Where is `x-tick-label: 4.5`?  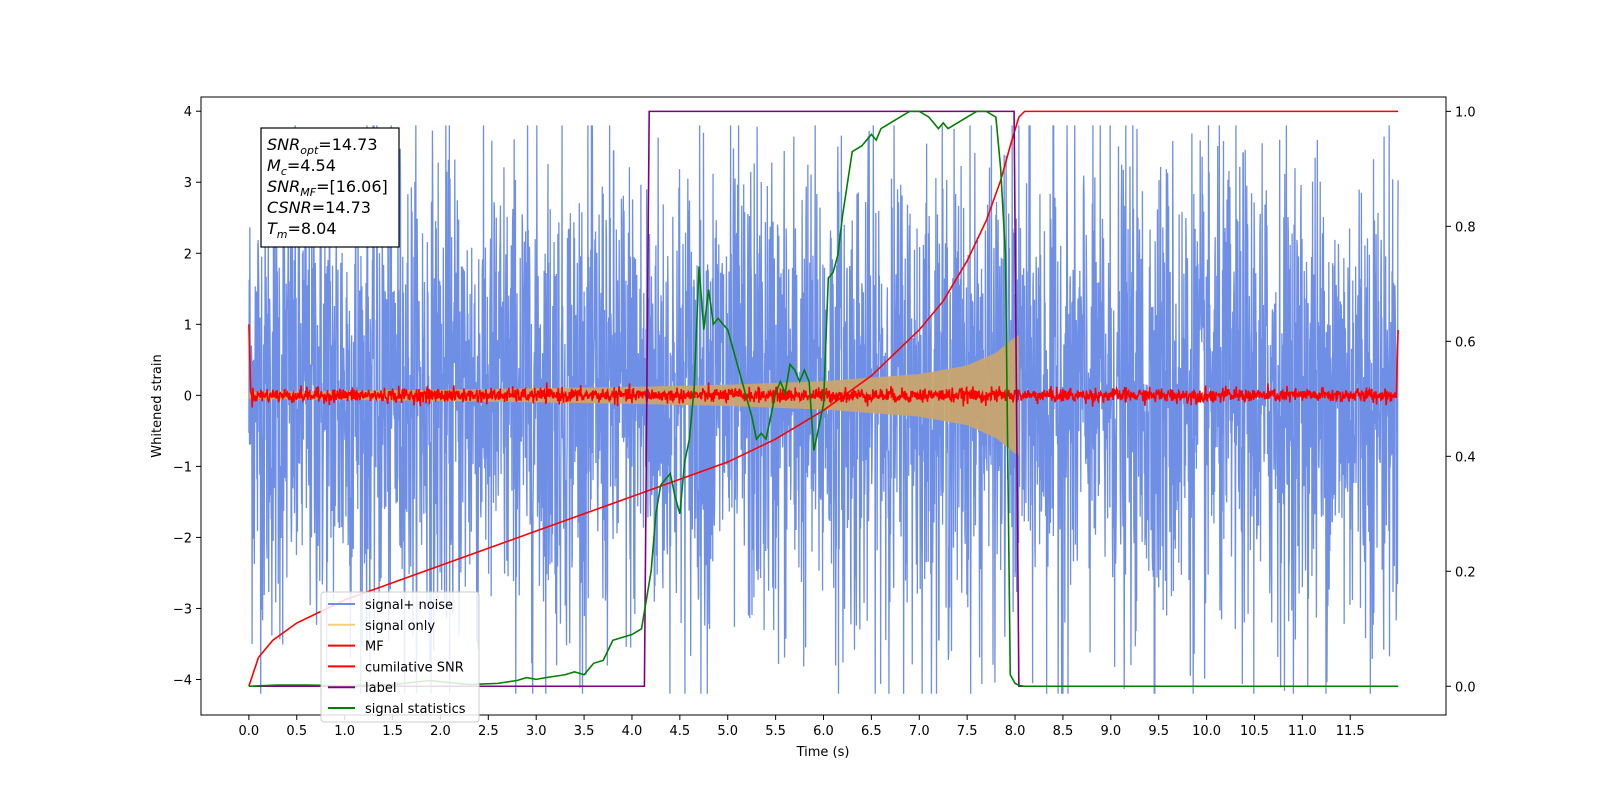 x-tick-label: 4.5 is located at coordinates (680, 731).